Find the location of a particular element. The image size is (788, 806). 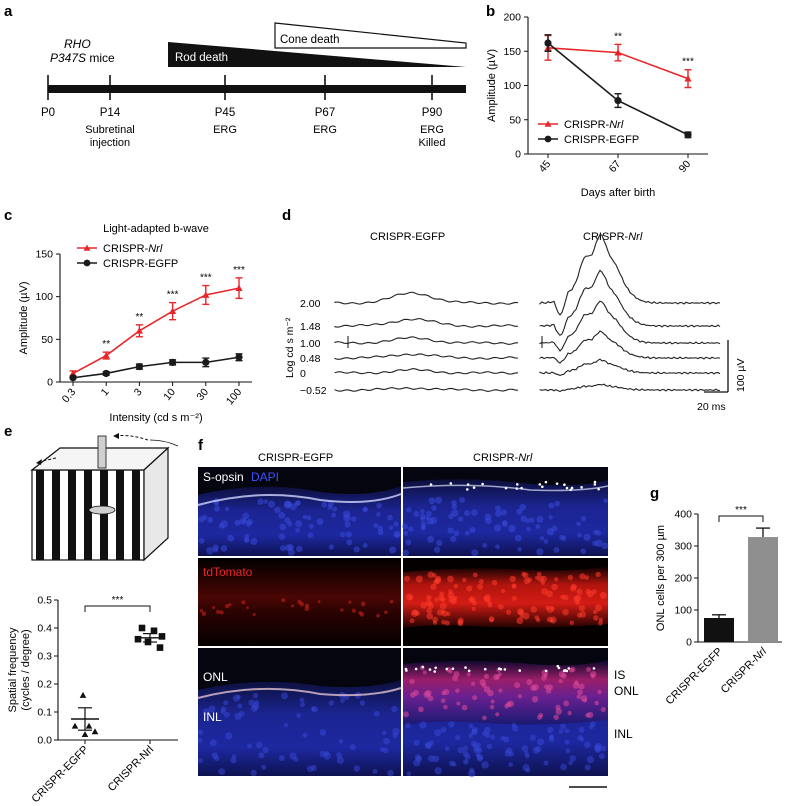

micro-col-egfp: CRISPR-EGFP is located at coordinates (295, 458).